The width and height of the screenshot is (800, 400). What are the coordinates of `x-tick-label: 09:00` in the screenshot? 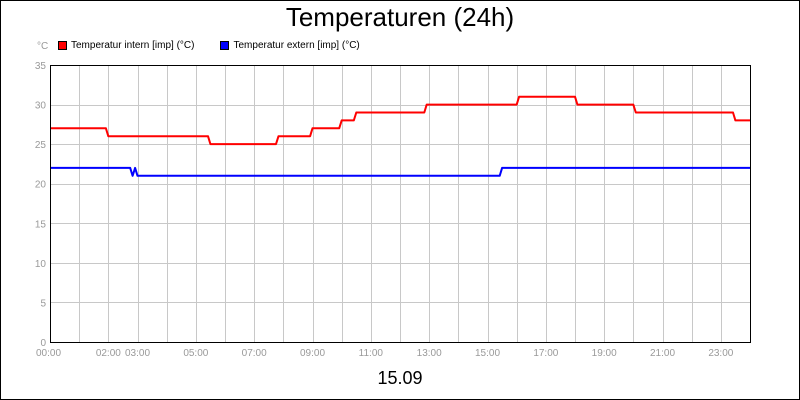 It's located at (312, 353).